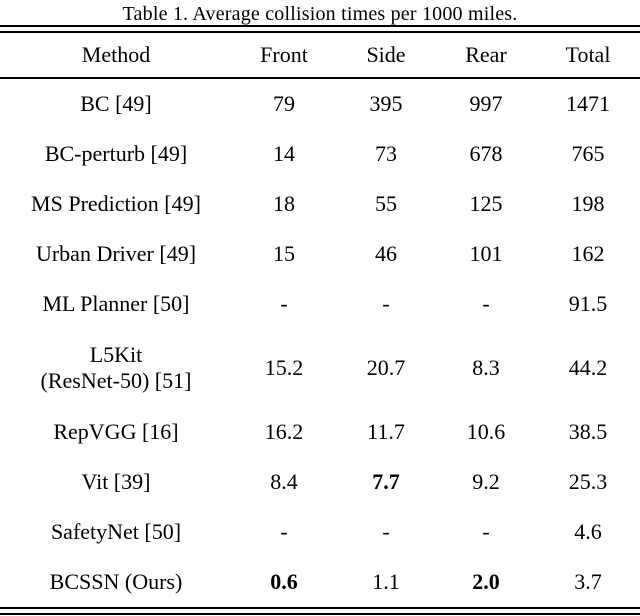 The width and height of the screenshot is (640, 616). I want to click on method-cell: BC-perturb [49], so click(116, 154).